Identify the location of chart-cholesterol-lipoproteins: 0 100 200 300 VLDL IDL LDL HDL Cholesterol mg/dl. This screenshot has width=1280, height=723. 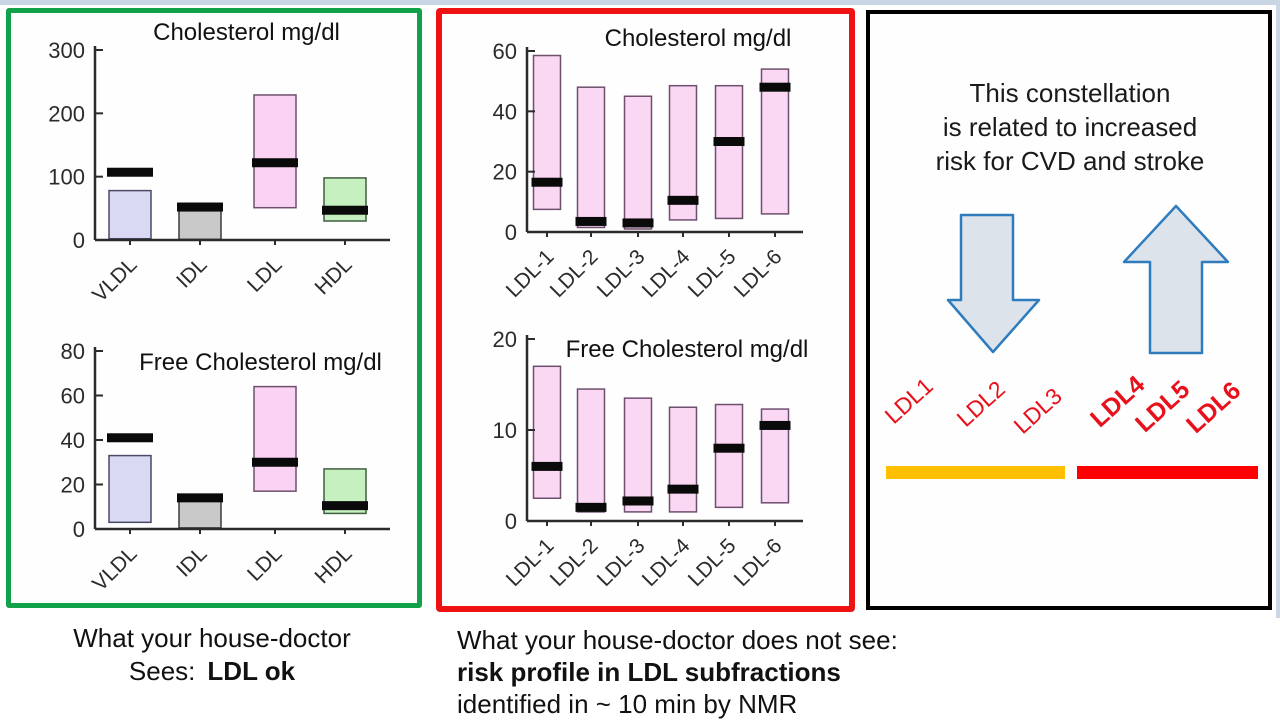
(216, 160).